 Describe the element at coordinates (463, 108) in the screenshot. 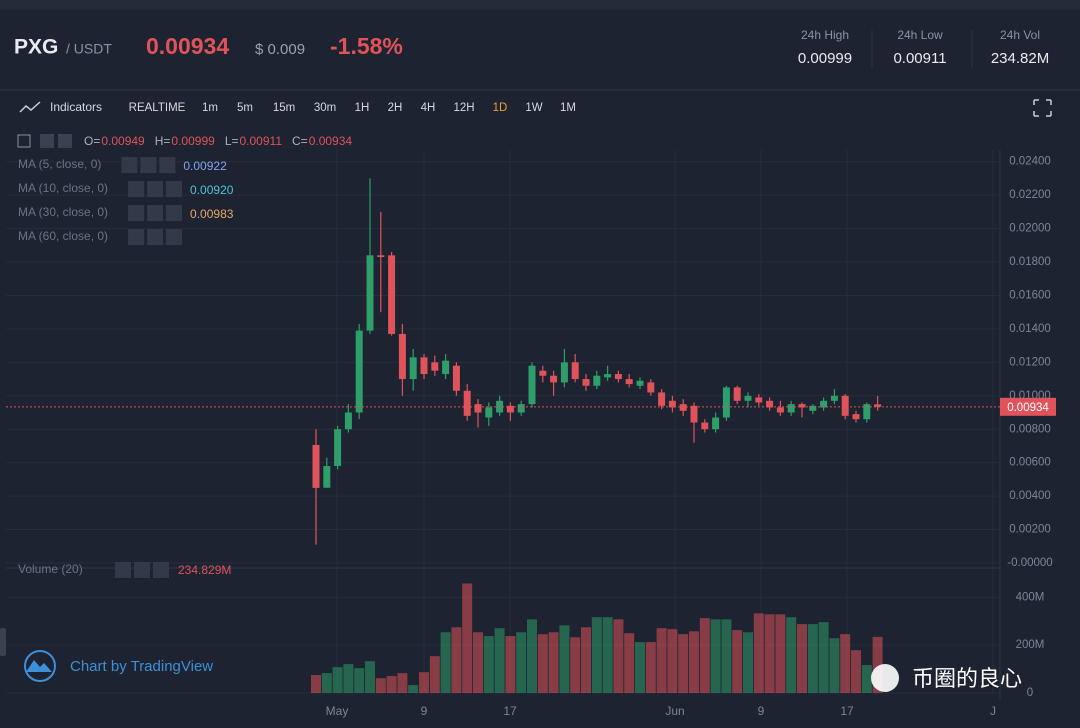

I see `interval-button: 12H` at that location.